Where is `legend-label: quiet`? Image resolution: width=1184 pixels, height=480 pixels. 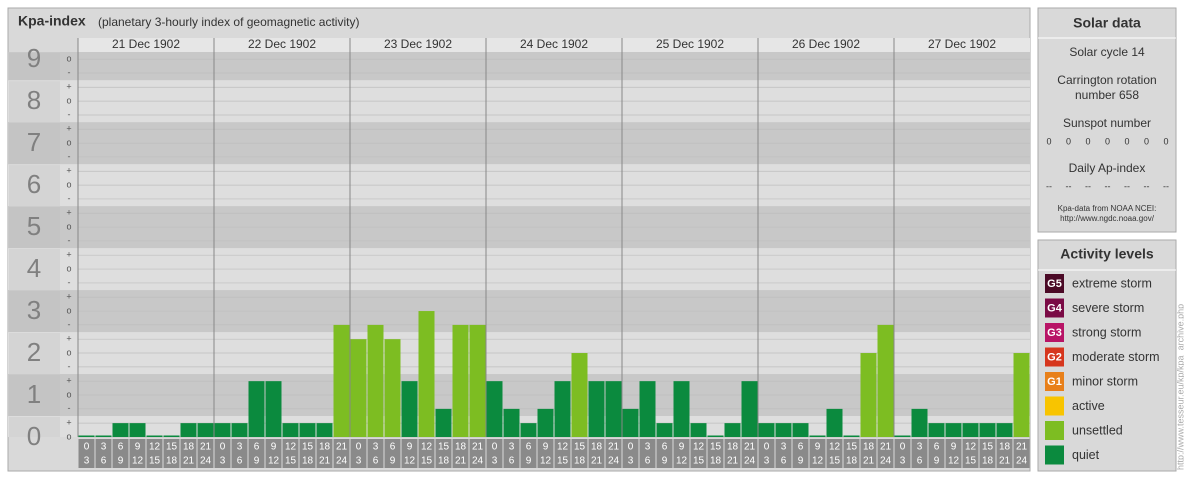 legend-label: quiet is located at coordinates (1086, 455).